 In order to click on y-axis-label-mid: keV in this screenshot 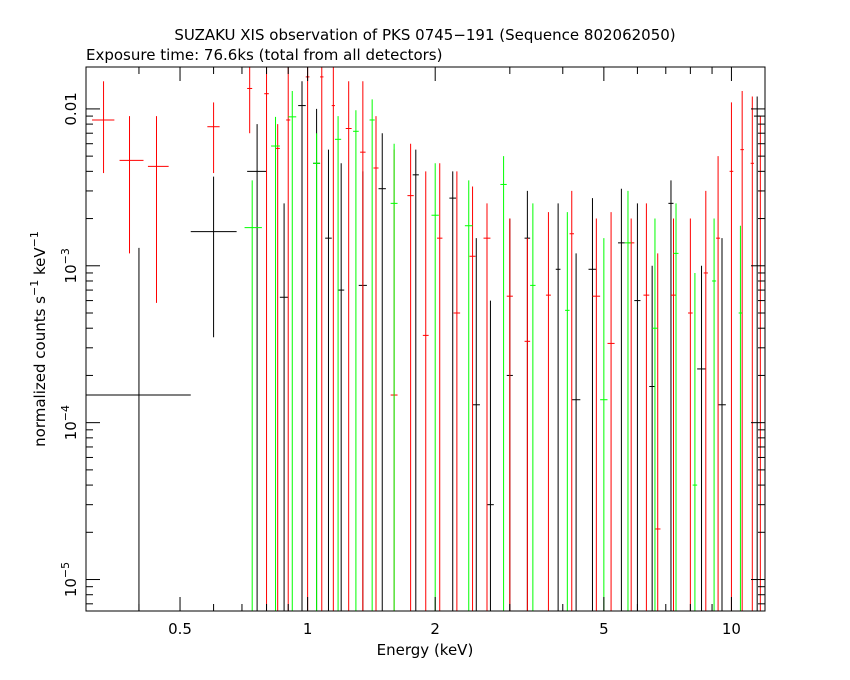, I will do `click(40, 263)`.